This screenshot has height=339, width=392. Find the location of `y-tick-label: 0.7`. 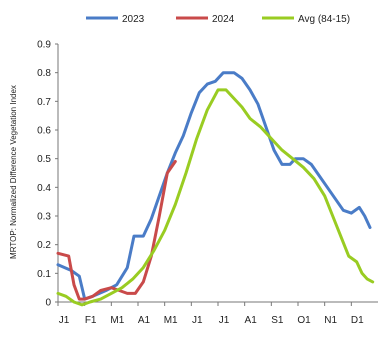

y-tick-label: 0.7 is located at coordinates (44, 102).